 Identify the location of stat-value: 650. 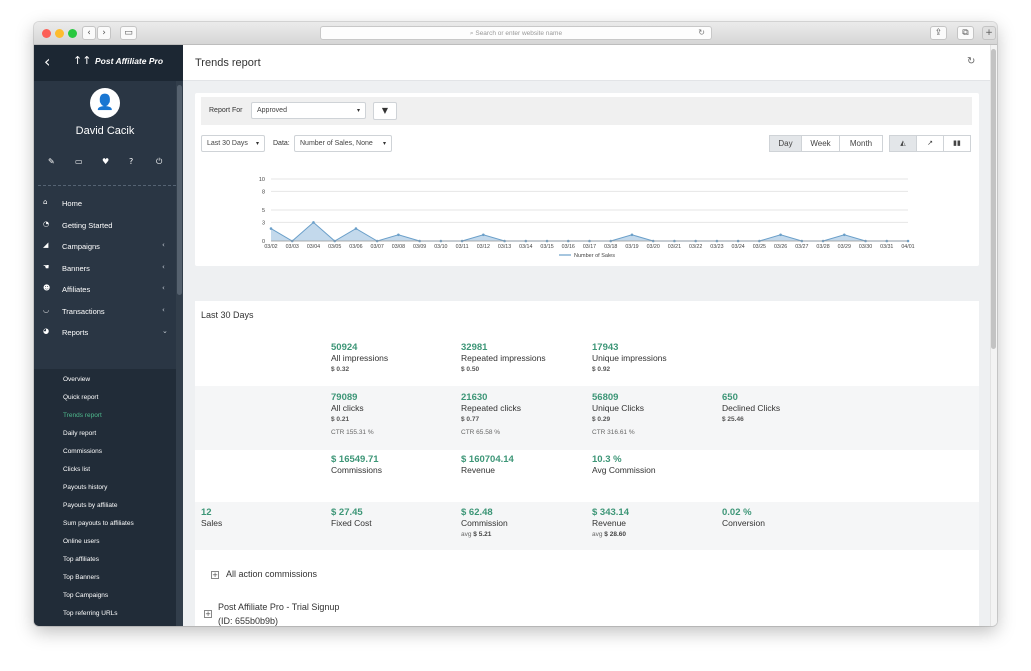
(730, 397).